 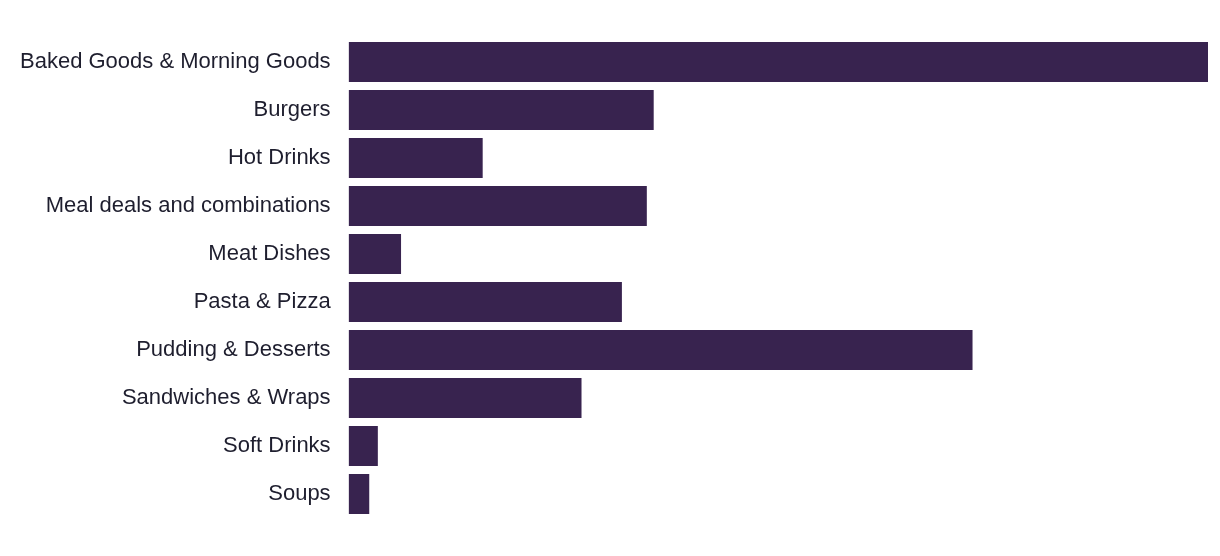 What do you see at coordinates (262, 301) in the screenshot?
I see `y-tick-label: Pasta & Pizza` at bounding box center [262, 301].